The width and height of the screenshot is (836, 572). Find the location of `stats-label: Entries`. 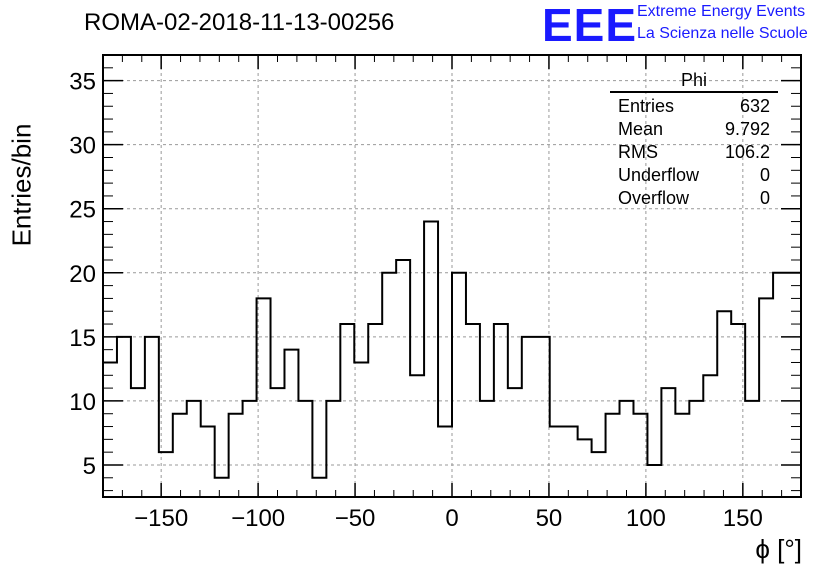

stats-label: Entries is located at coordinates (646, 106).